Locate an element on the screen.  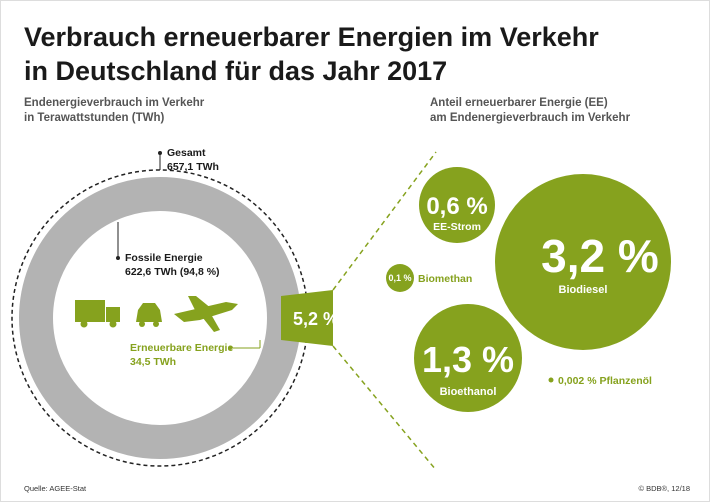
subtitle: Anteil erneuerbarer Energie (EE) is located at coordinates (519, 103).